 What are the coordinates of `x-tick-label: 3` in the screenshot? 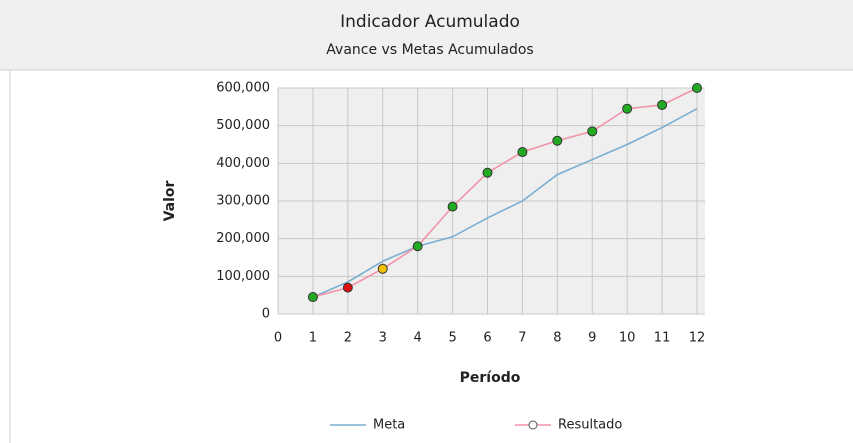 It's located at (383, 338).